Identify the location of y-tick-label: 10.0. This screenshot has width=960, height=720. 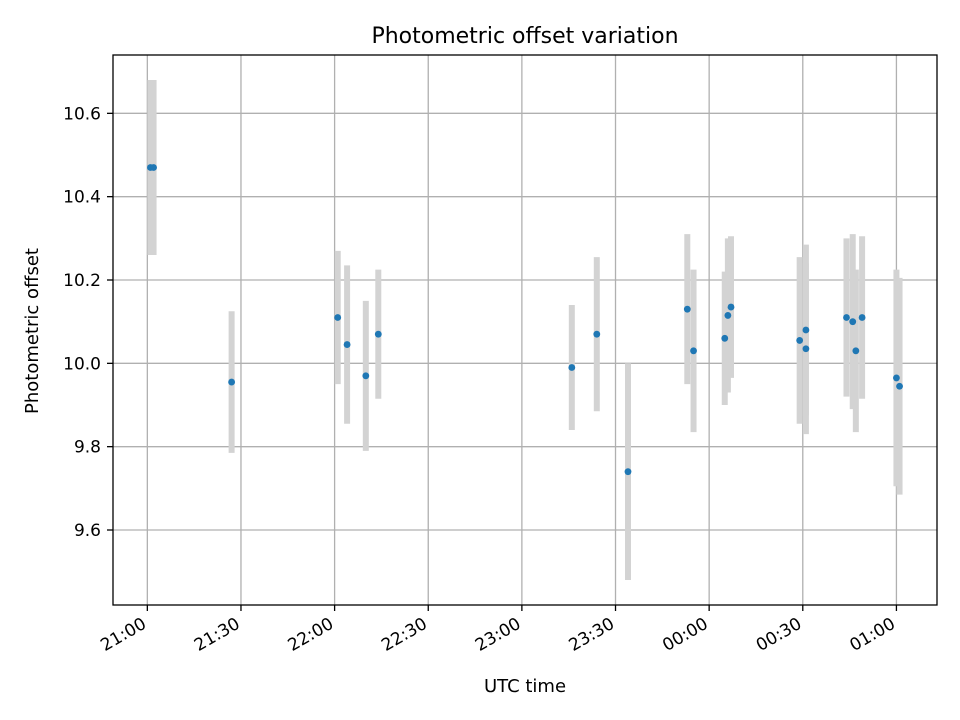
(82, 364).